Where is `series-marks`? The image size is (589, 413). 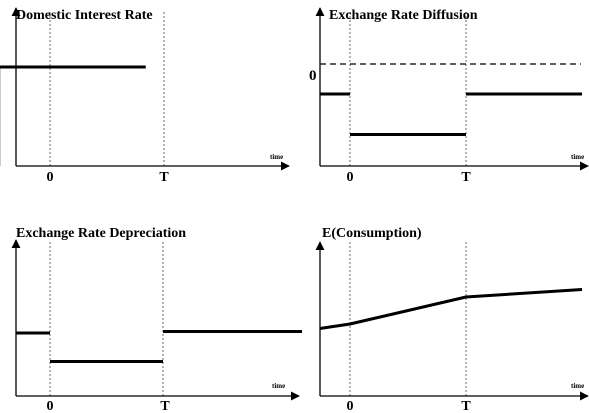 series-marks is located at coordinates (82, 89).